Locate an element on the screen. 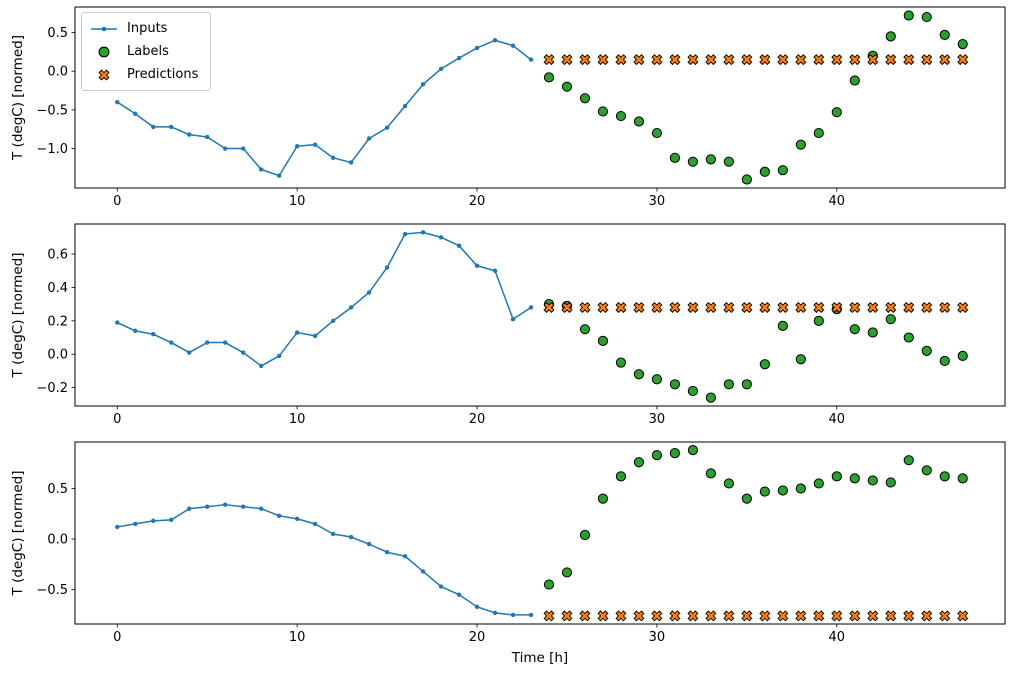 The height and width of the screenshot is (679, 1012). y-tick-label: −0.2 is located at coordinates (52, 388).